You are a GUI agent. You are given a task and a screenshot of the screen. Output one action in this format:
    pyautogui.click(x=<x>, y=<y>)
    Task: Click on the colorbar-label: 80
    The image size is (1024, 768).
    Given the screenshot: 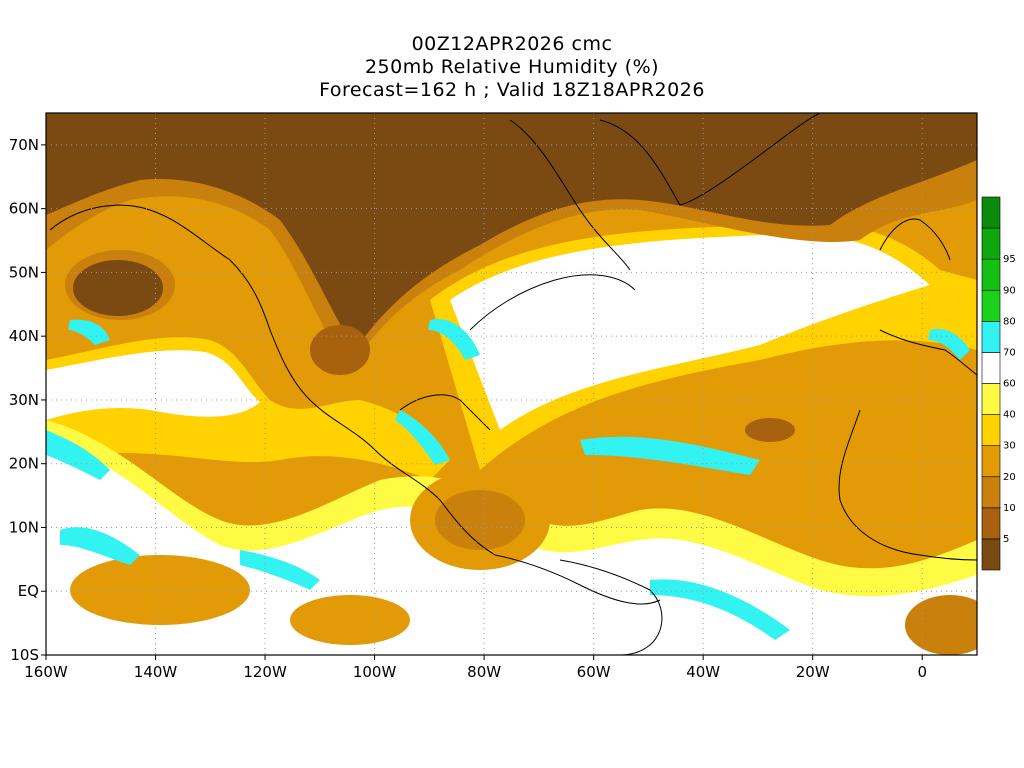 What is the action you would take?
    pyautogui.click(x=1009, y=321)
    